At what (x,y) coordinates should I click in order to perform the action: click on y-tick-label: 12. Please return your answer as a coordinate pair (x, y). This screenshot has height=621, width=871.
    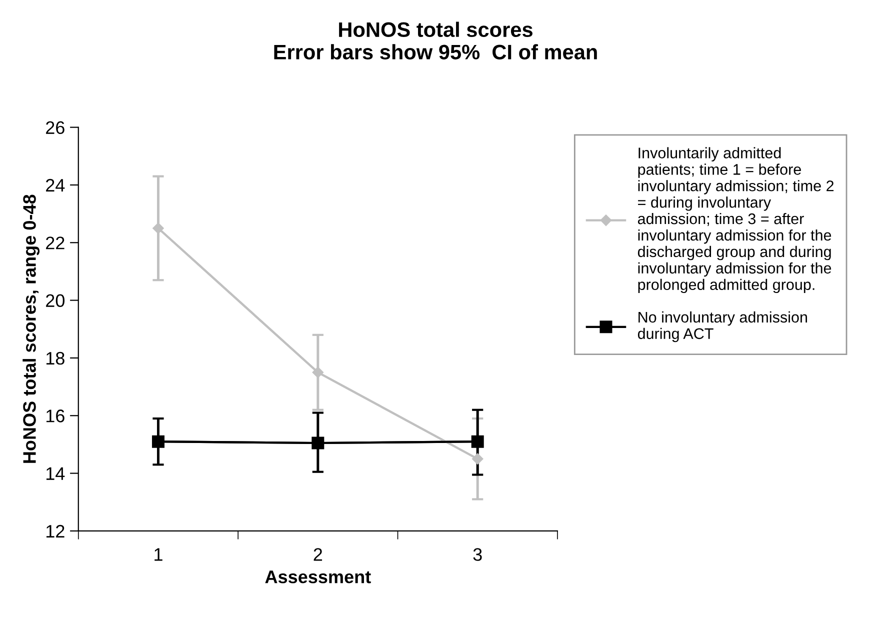
    Looking at the image, I should click on (55, 531).